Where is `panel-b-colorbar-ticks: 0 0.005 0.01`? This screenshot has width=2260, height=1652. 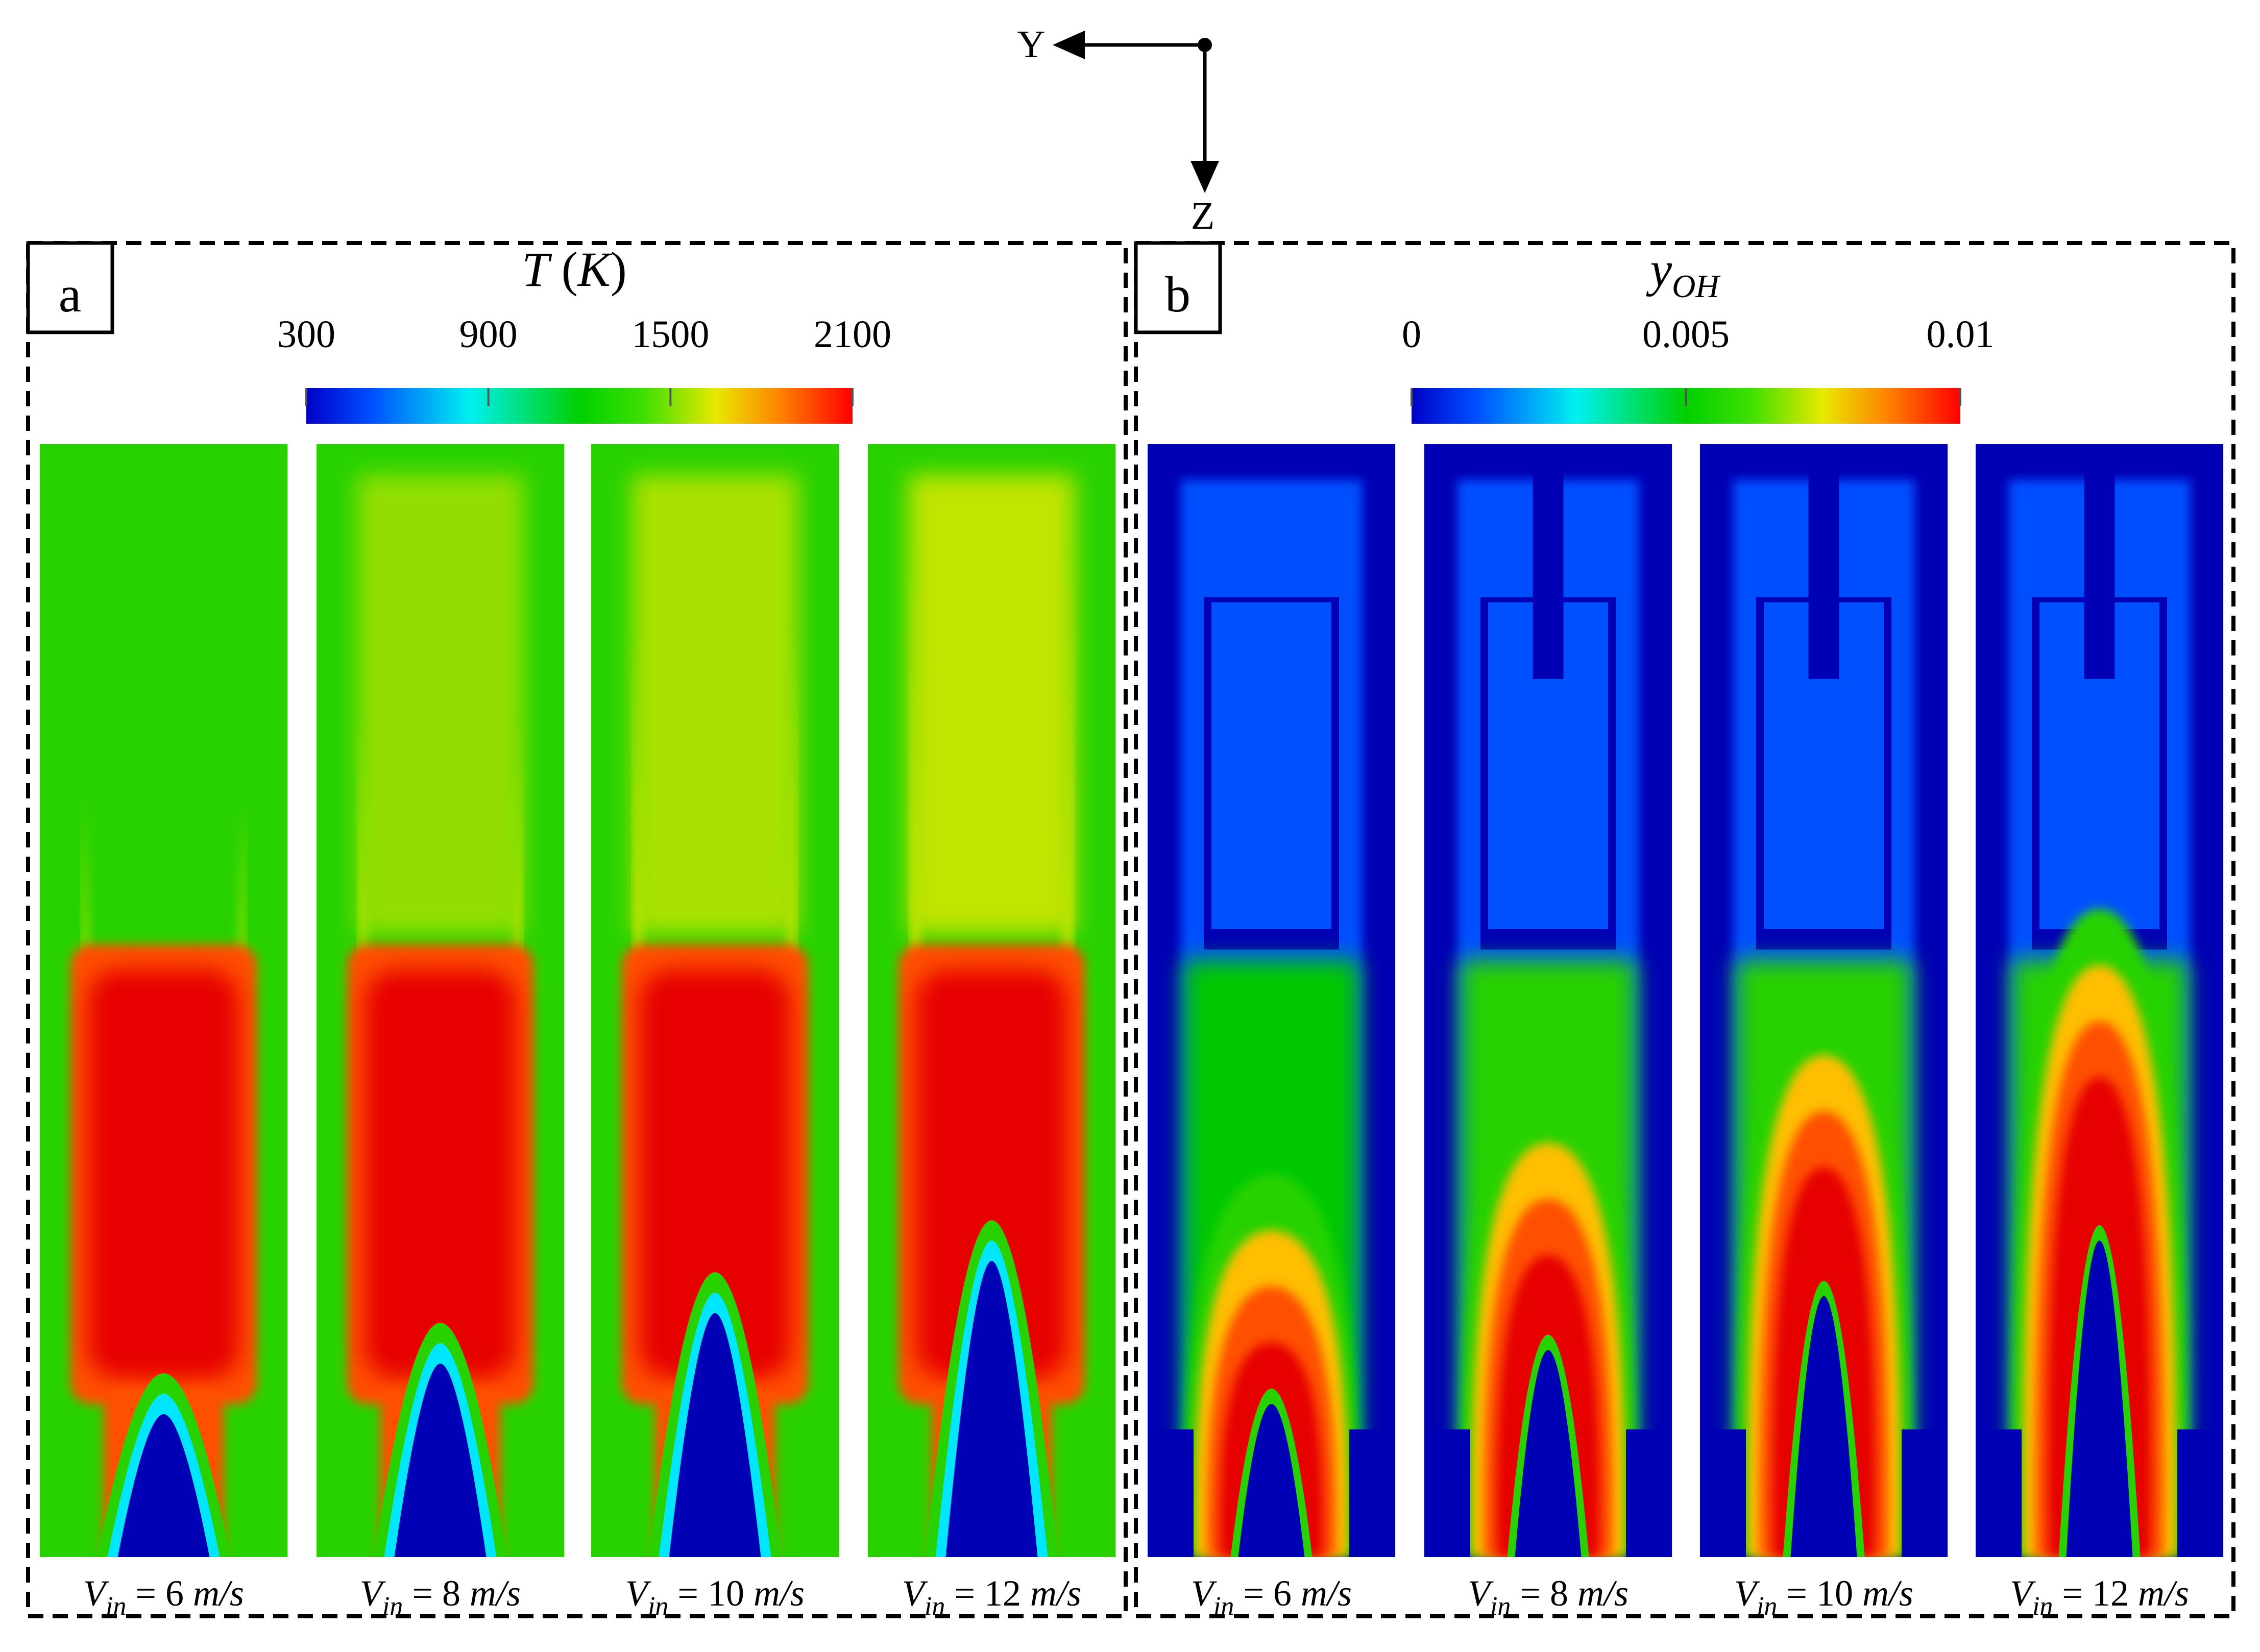 panel-b-colorbar-ticks: 0 0.005 0.01 is located at coordinates (1698, 359).